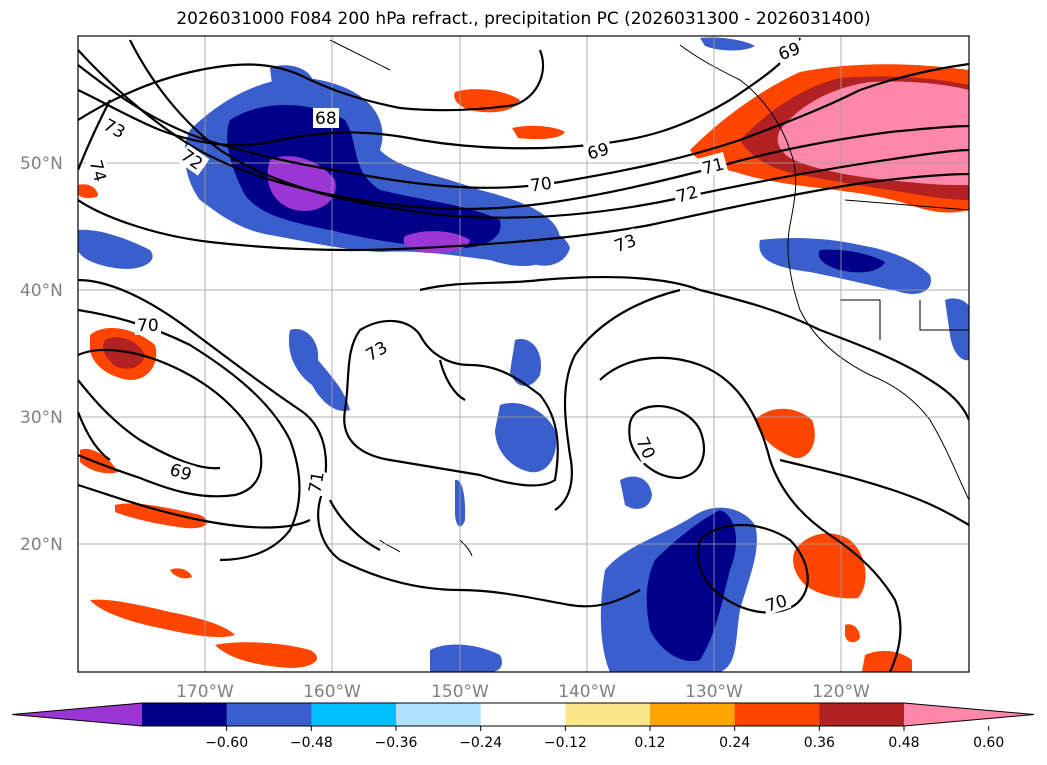 Image resolution: width=1047 pixels, height=765 pixels. What do you see at coordinates (734, 743) in the screenshot?
I see `colorbar-tick-label: 0.24` at bounding box center [734, 743].